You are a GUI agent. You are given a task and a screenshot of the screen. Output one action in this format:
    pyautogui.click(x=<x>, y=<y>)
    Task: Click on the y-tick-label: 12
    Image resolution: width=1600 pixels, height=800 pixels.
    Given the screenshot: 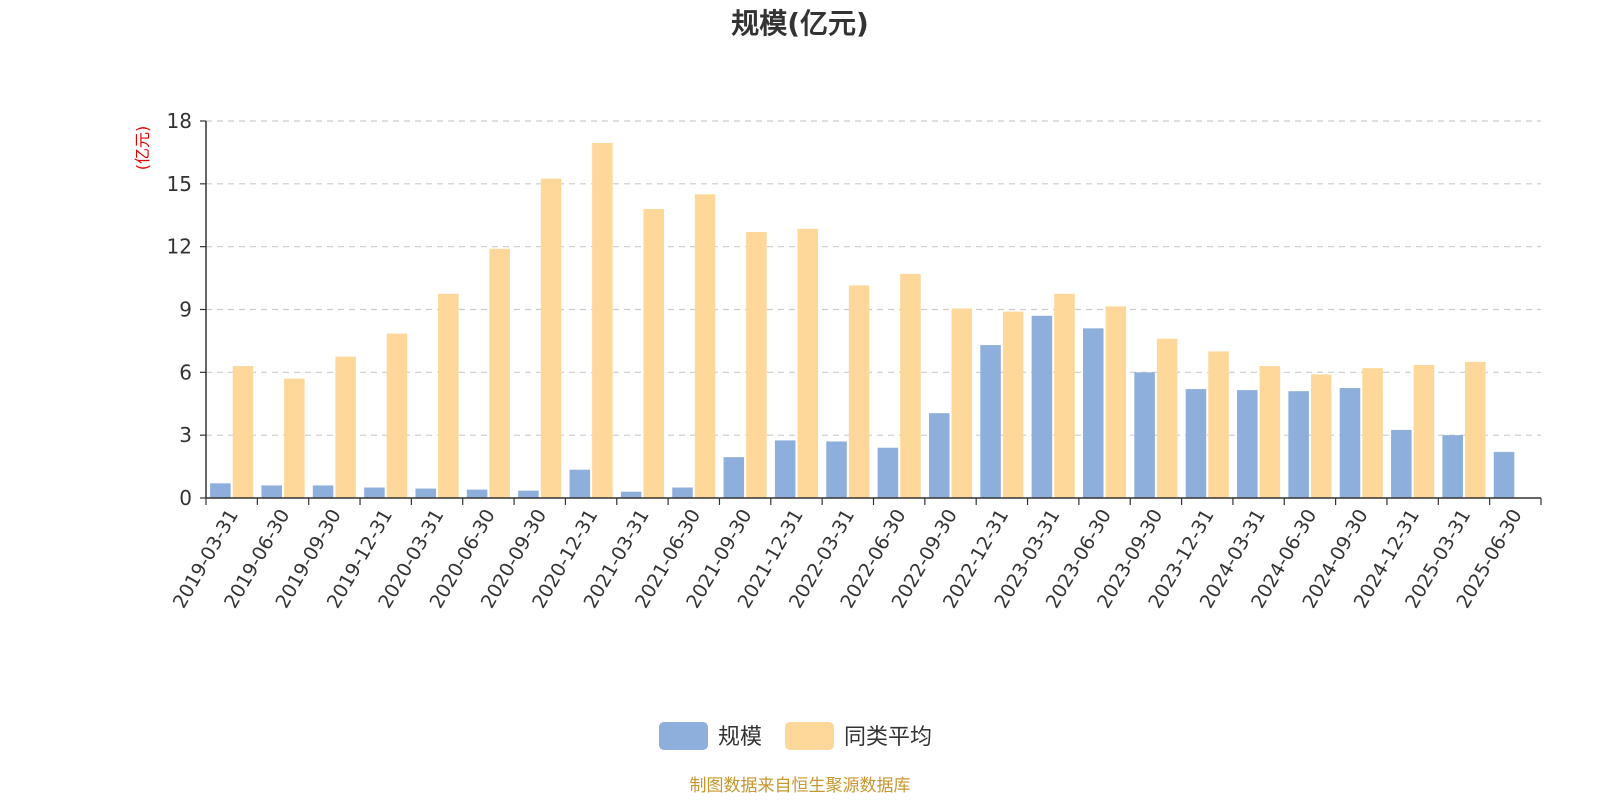 What is the action you would take?
    pyautogui.click(x=179, y=247)
    